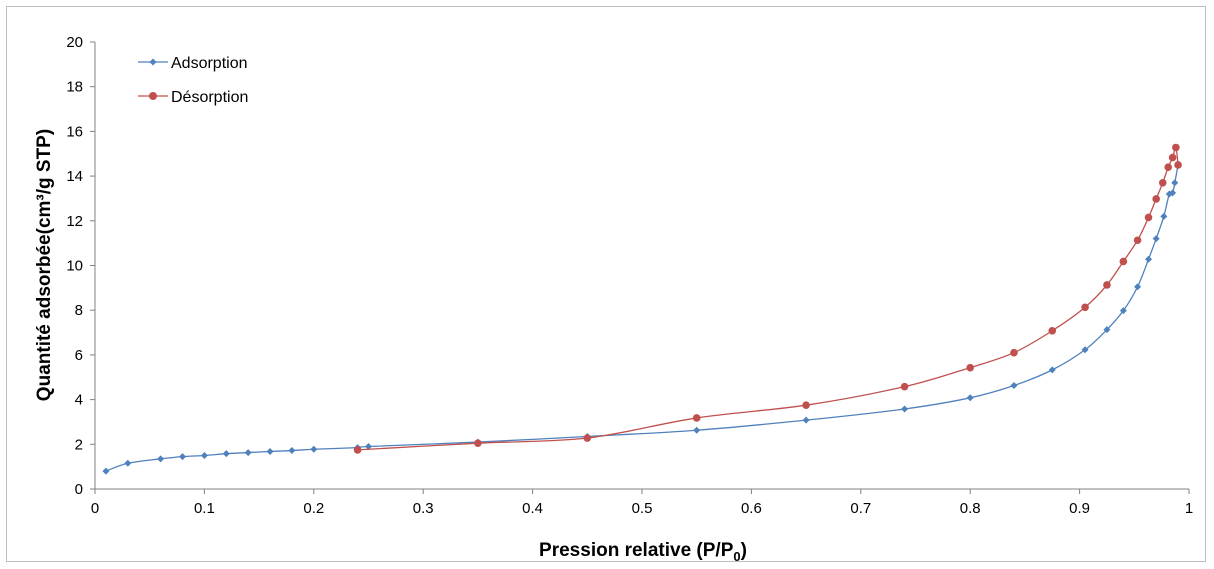  I want to click on x-tick-label: 0.3, so click(423, 508).